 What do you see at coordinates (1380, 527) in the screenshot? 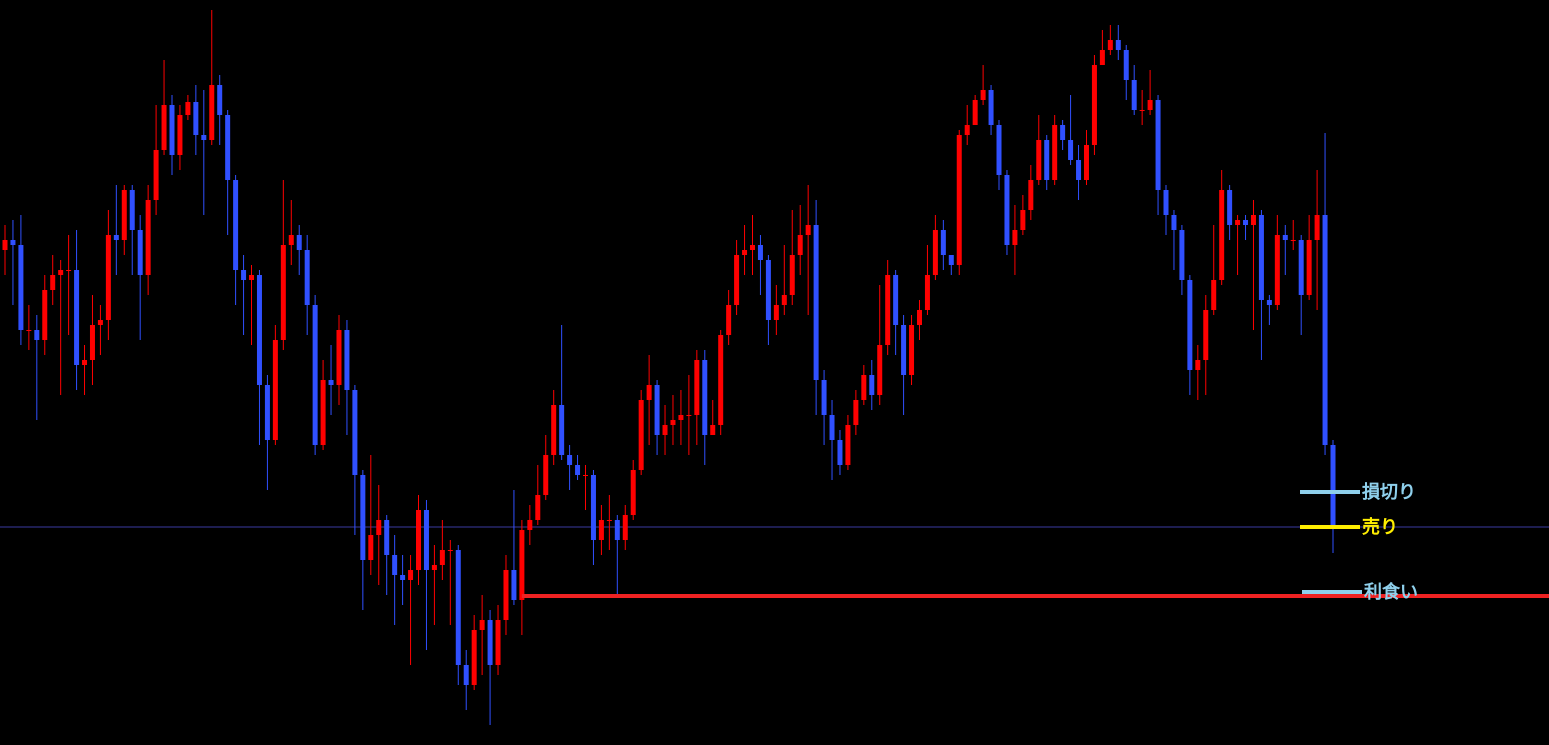
I see `level-label: 売り` at bounding box center [1380, 527].